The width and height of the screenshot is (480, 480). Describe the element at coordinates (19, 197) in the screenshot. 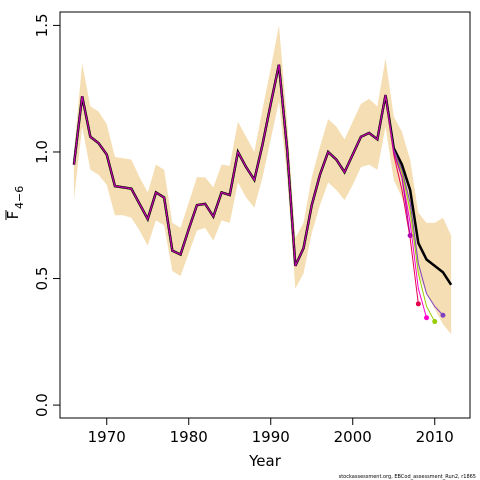

I see `y-label-subscript: 4−6` at that location.